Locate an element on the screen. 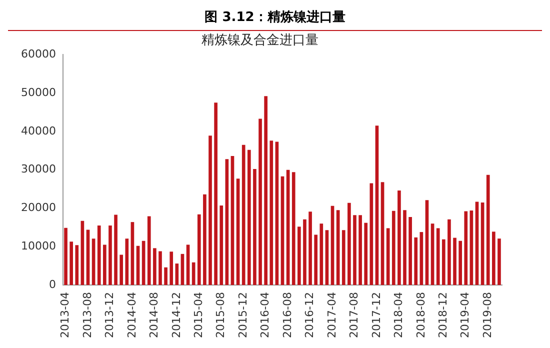  x-tick-label: 2018-04 is located at coordinates (399, 315).